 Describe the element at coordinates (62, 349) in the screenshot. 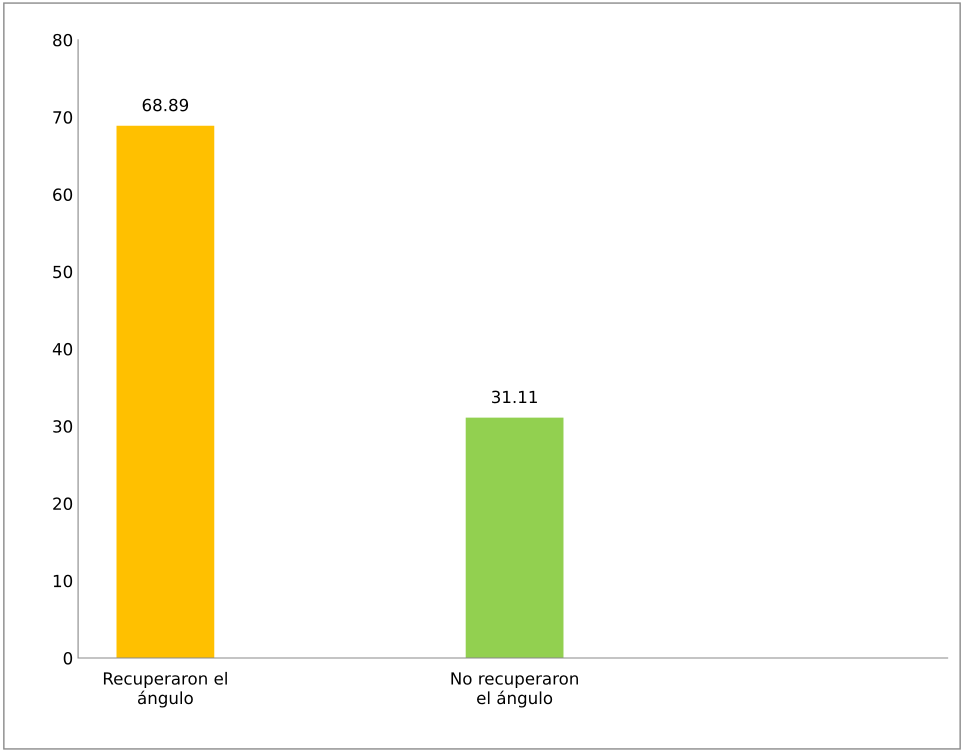

I see `y-tick-label: 40` at that location.